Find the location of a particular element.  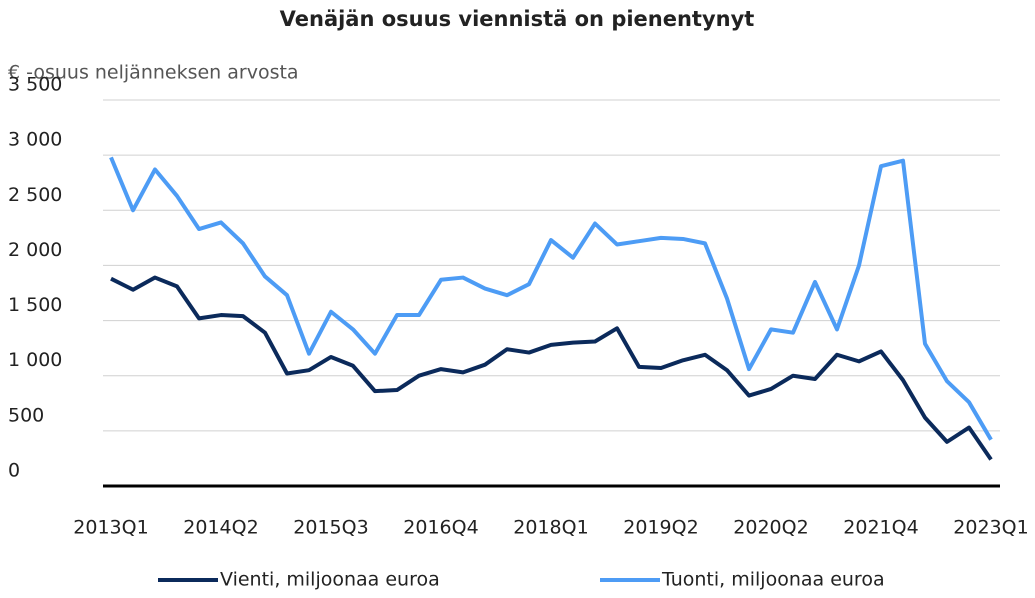

x-tick-label: 2013Q1 is located at coordinates (110, 528).